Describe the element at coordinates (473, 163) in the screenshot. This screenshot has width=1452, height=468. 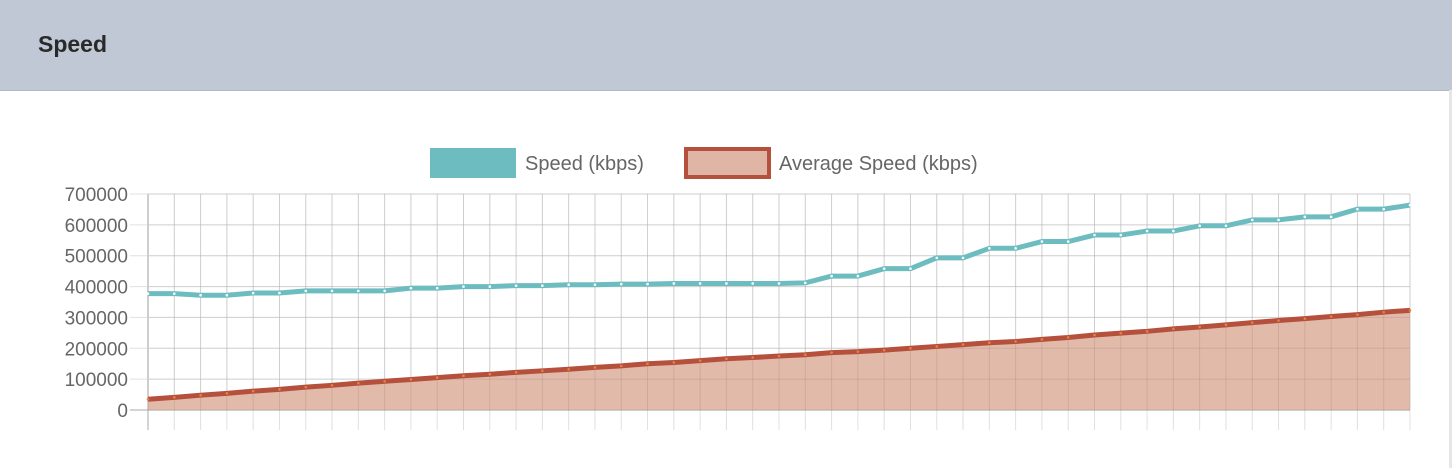
I see `legend-swatch-speed` at that location.